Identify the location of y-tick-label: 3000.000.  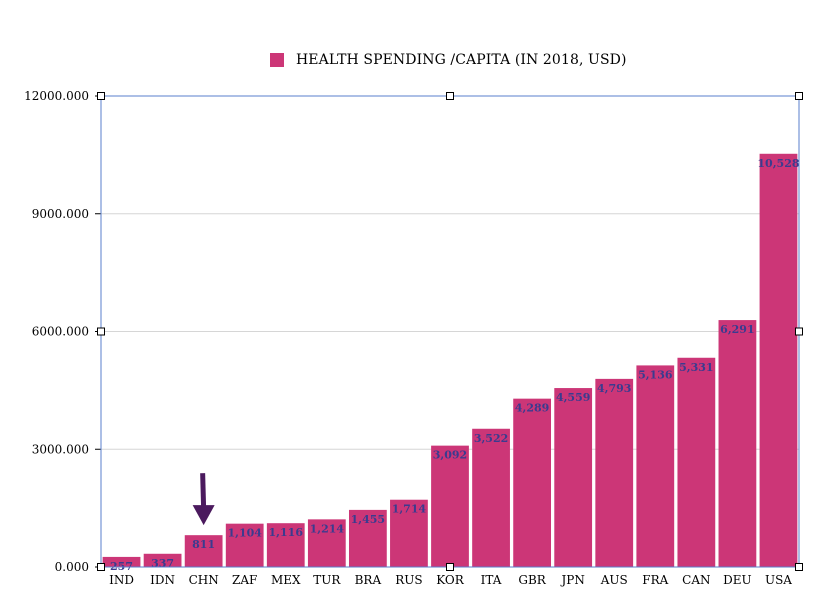
(60, 449).